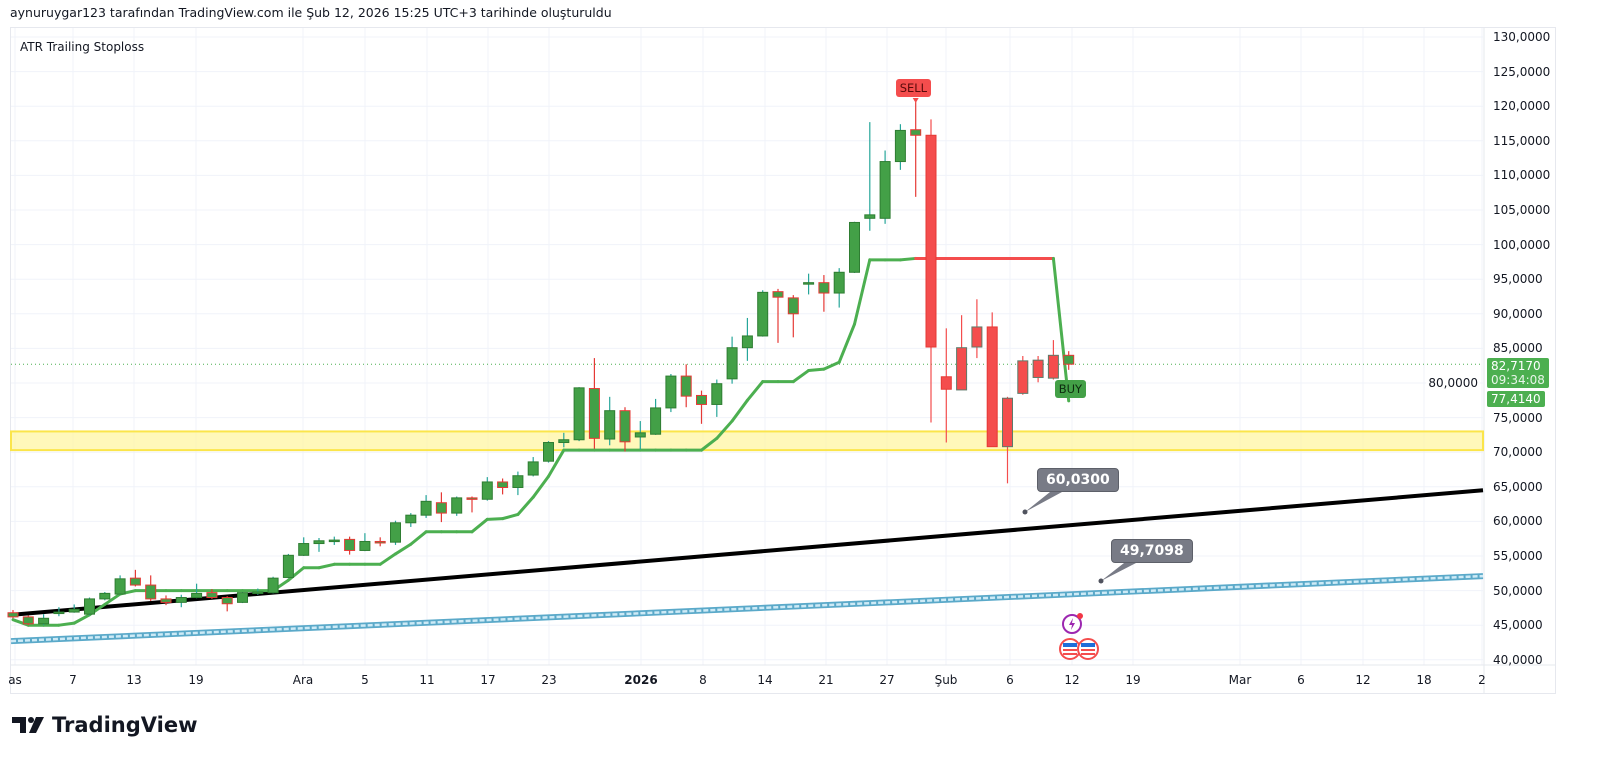 Image resolution: width=1600 pixels, height=776 pixels. I want to click on sell-signal-label: SELL, so click(913, 88).